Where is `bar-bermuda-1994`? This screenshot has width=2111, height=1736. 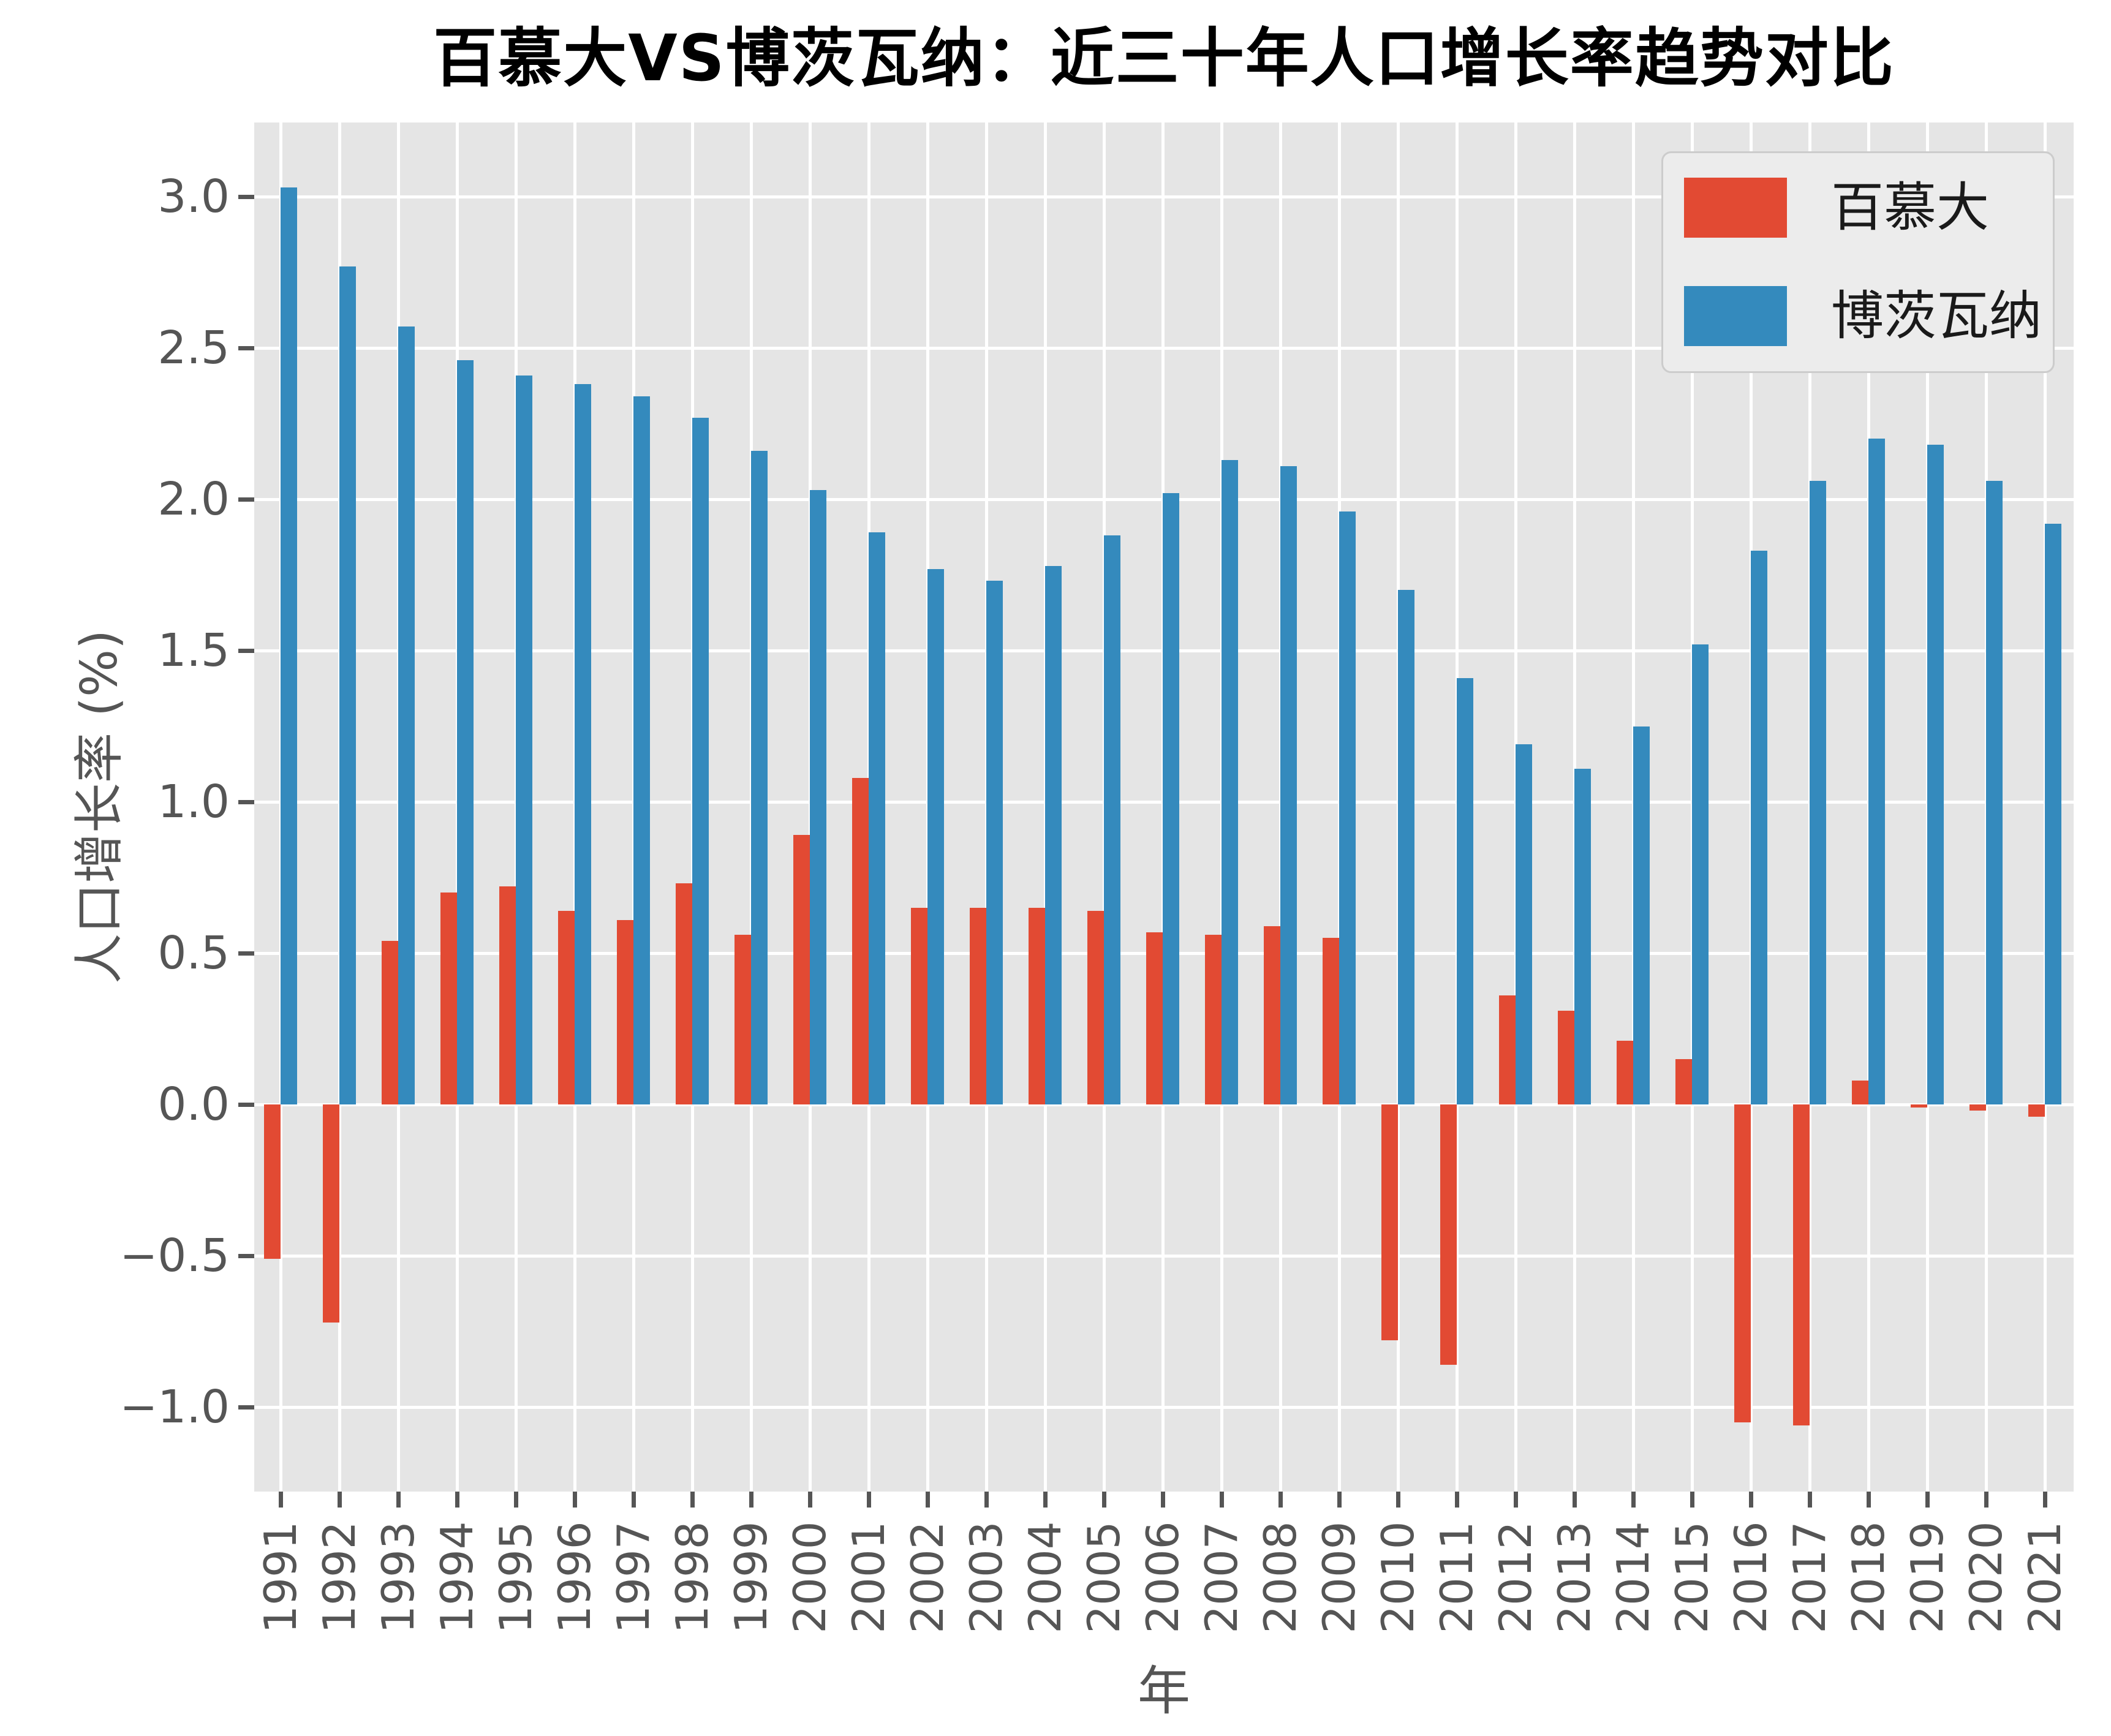
bar-bermuda-1994 is located at coordinates (449, 999).